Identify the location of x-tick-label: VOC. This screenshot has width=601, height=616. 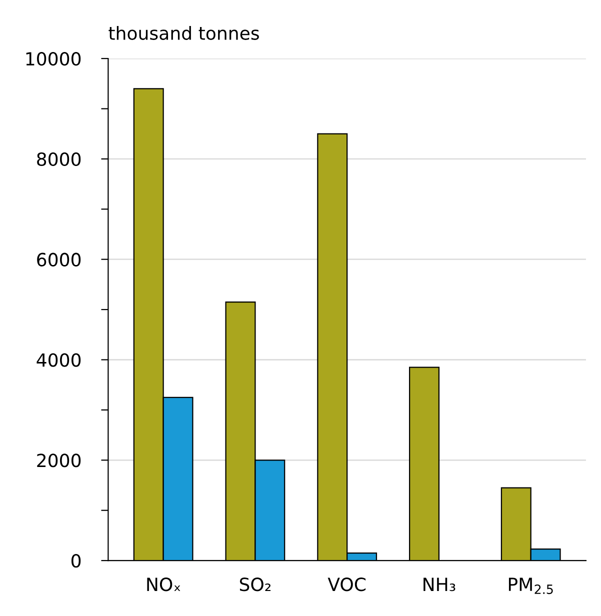
(347, 585).